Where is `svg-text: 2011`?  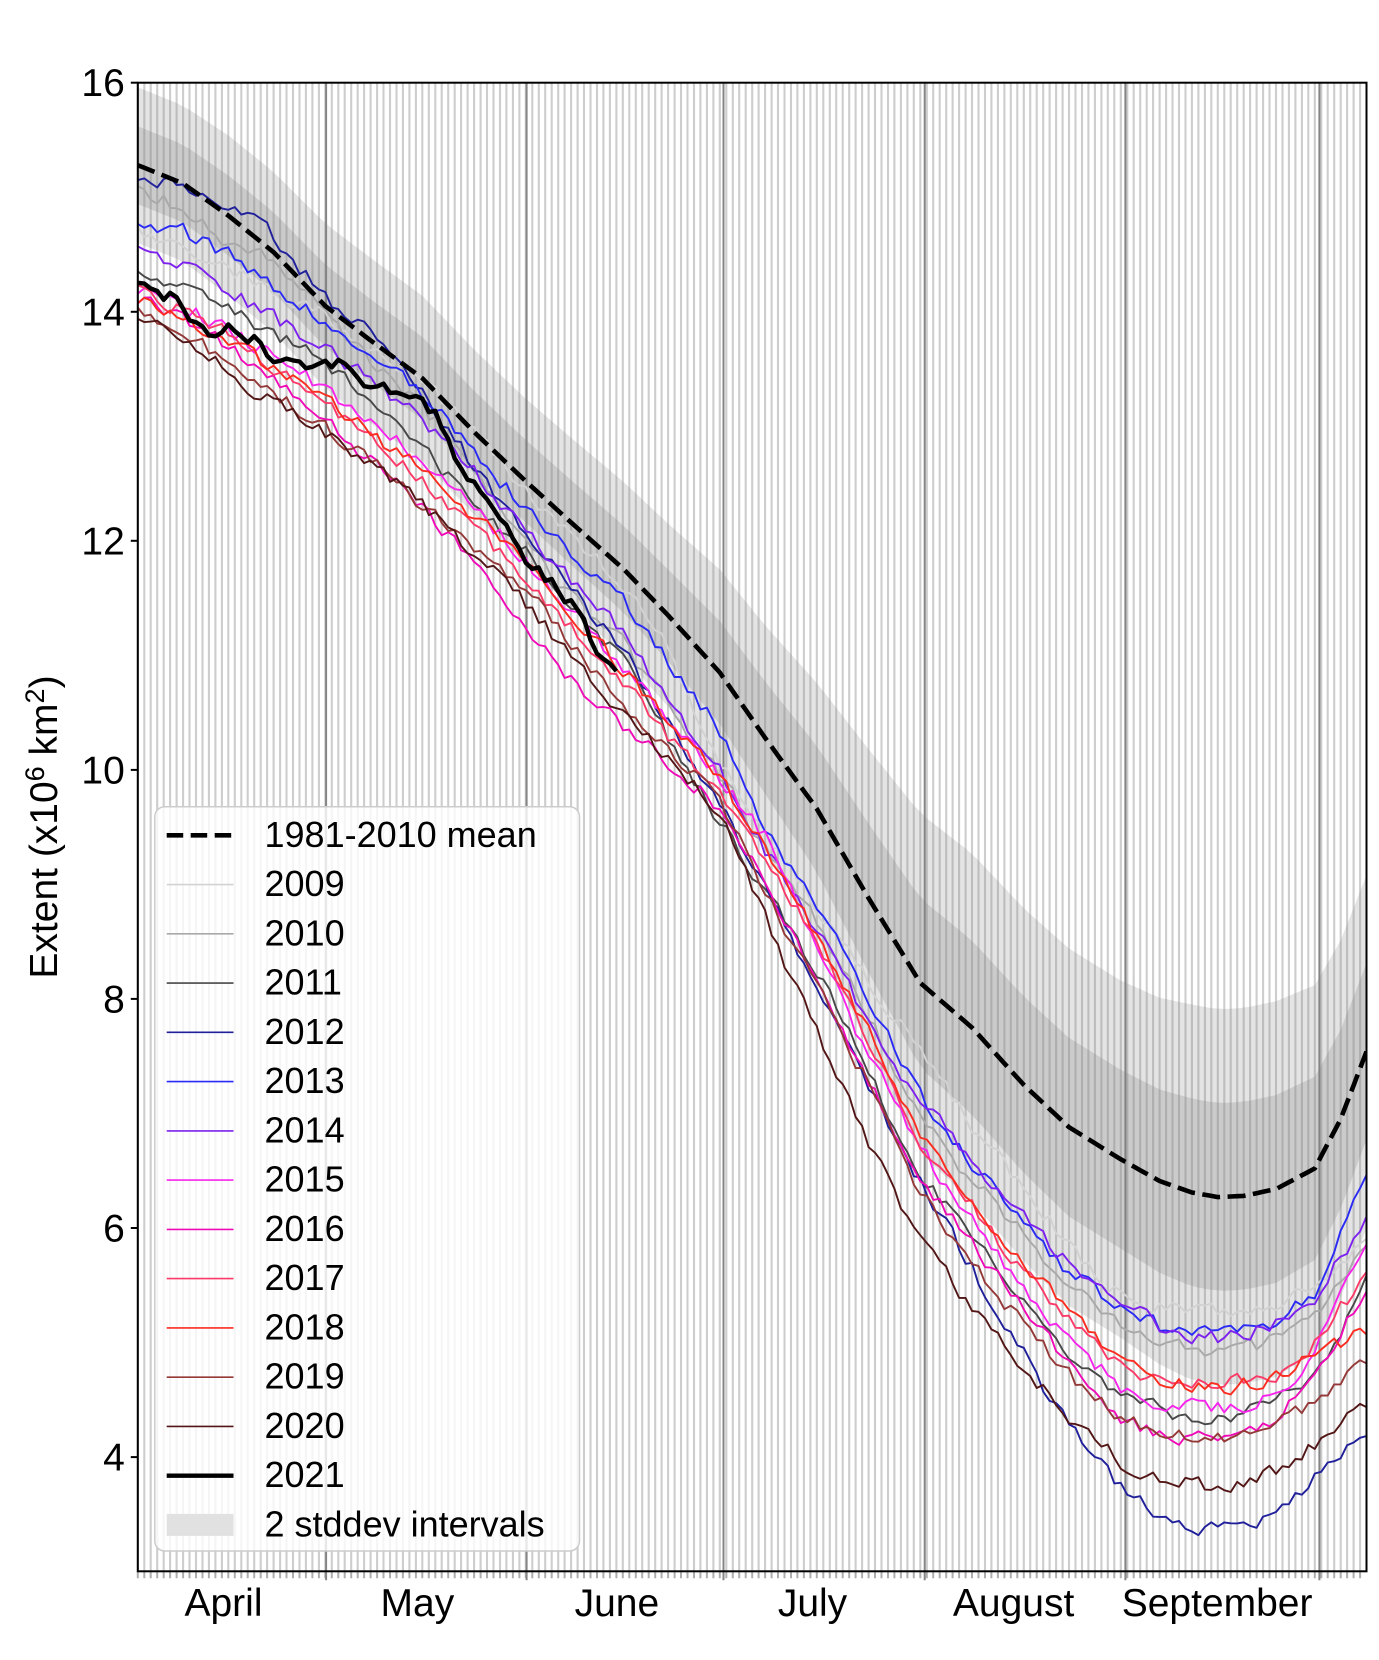
svg-text: 2011 is located at coordinates (303, 982).